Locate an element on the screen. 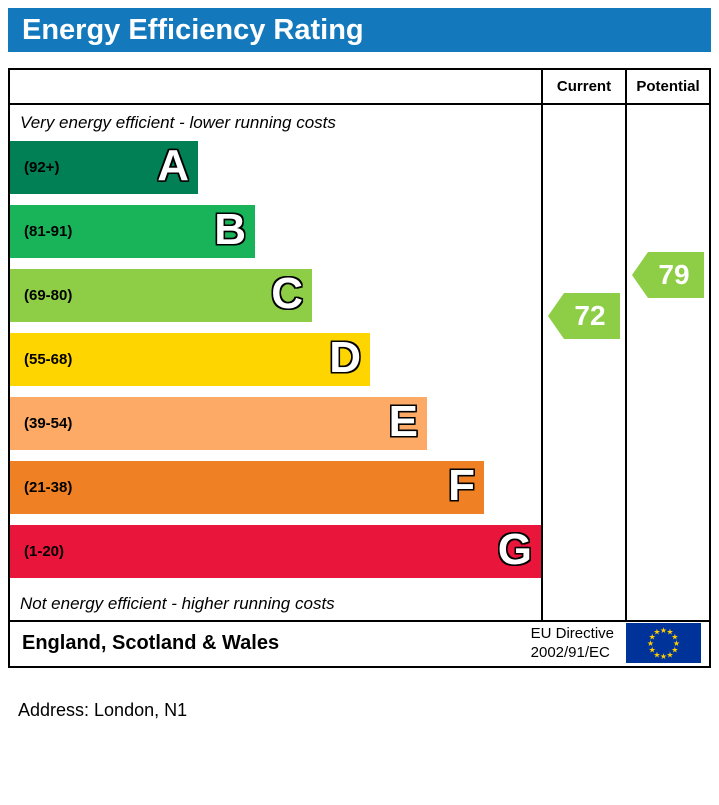 The image size is (719, 805). current-rating-column: 72 is located at coordinates (583, 362).